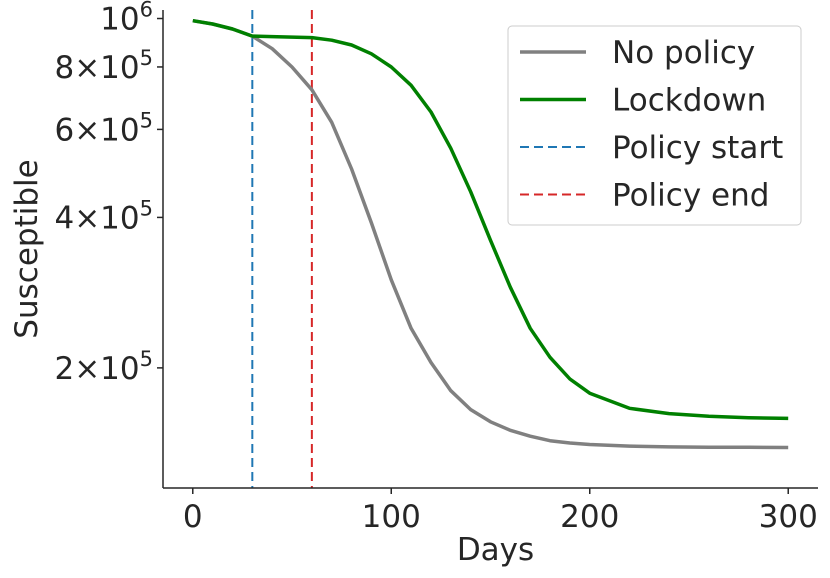 This screenshot has width=830, height=578. I want to click on y-tick-label: 8×10⁵, so click(103, 66).